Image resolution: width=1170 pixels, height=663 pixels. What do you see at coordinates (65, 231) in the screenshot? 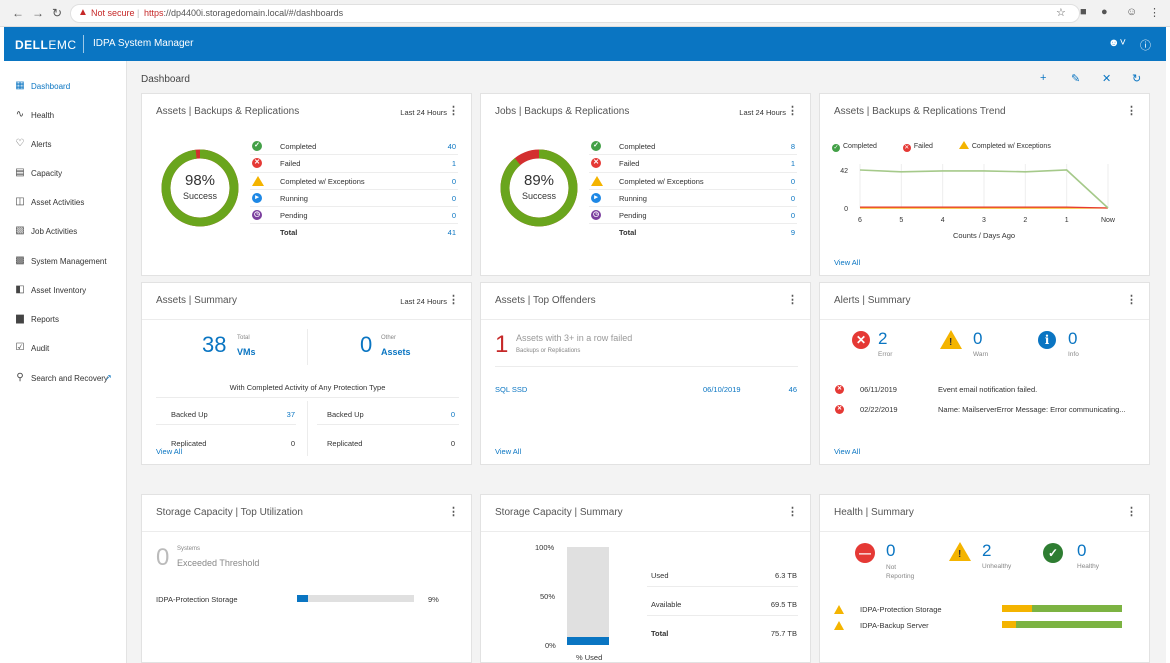
I see `sidebar-item-job-activities: ▧ Job Activities` at bounding box center [65, 231].